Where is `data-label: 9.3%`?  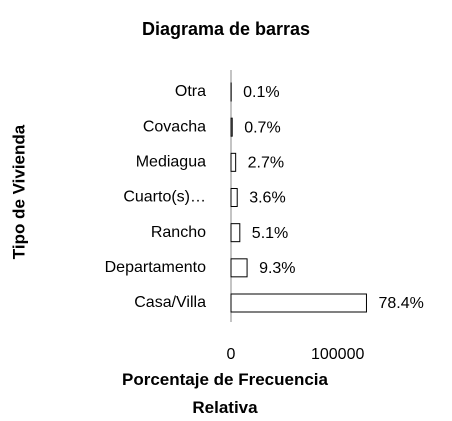 data-label: 9.3% is located at coordinates (277, 268).